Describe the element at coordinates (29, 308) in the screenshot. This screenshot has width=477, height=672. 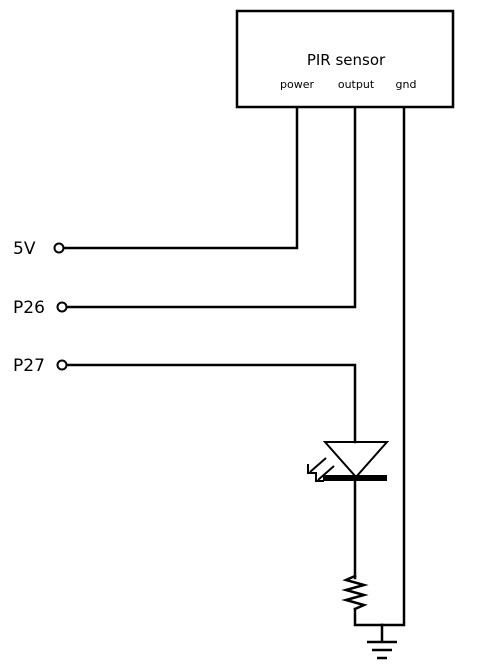
I see `terminal-p26-label: P26` at that location.